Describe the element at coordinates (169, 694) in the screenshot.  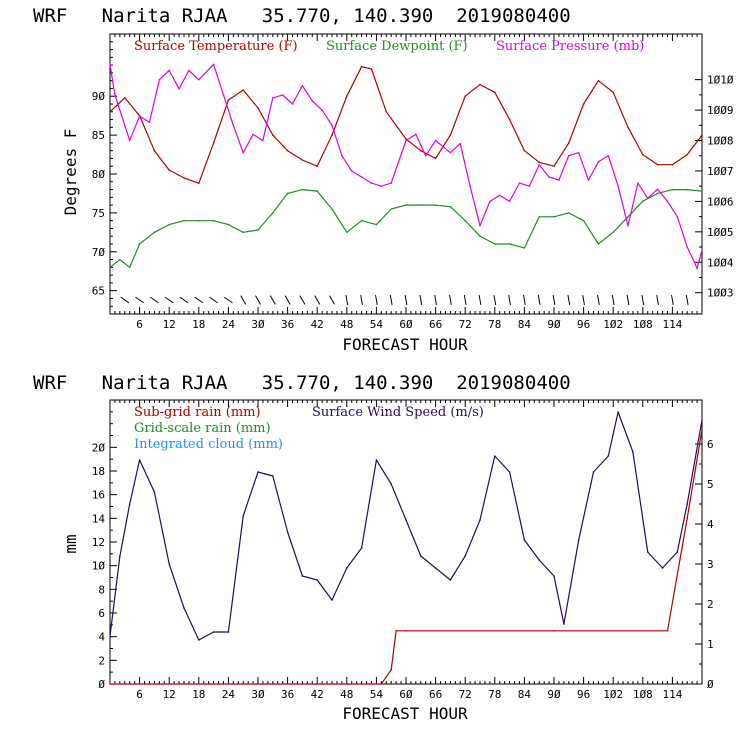
I see `bottom-x-tick-label: 12` at that location.